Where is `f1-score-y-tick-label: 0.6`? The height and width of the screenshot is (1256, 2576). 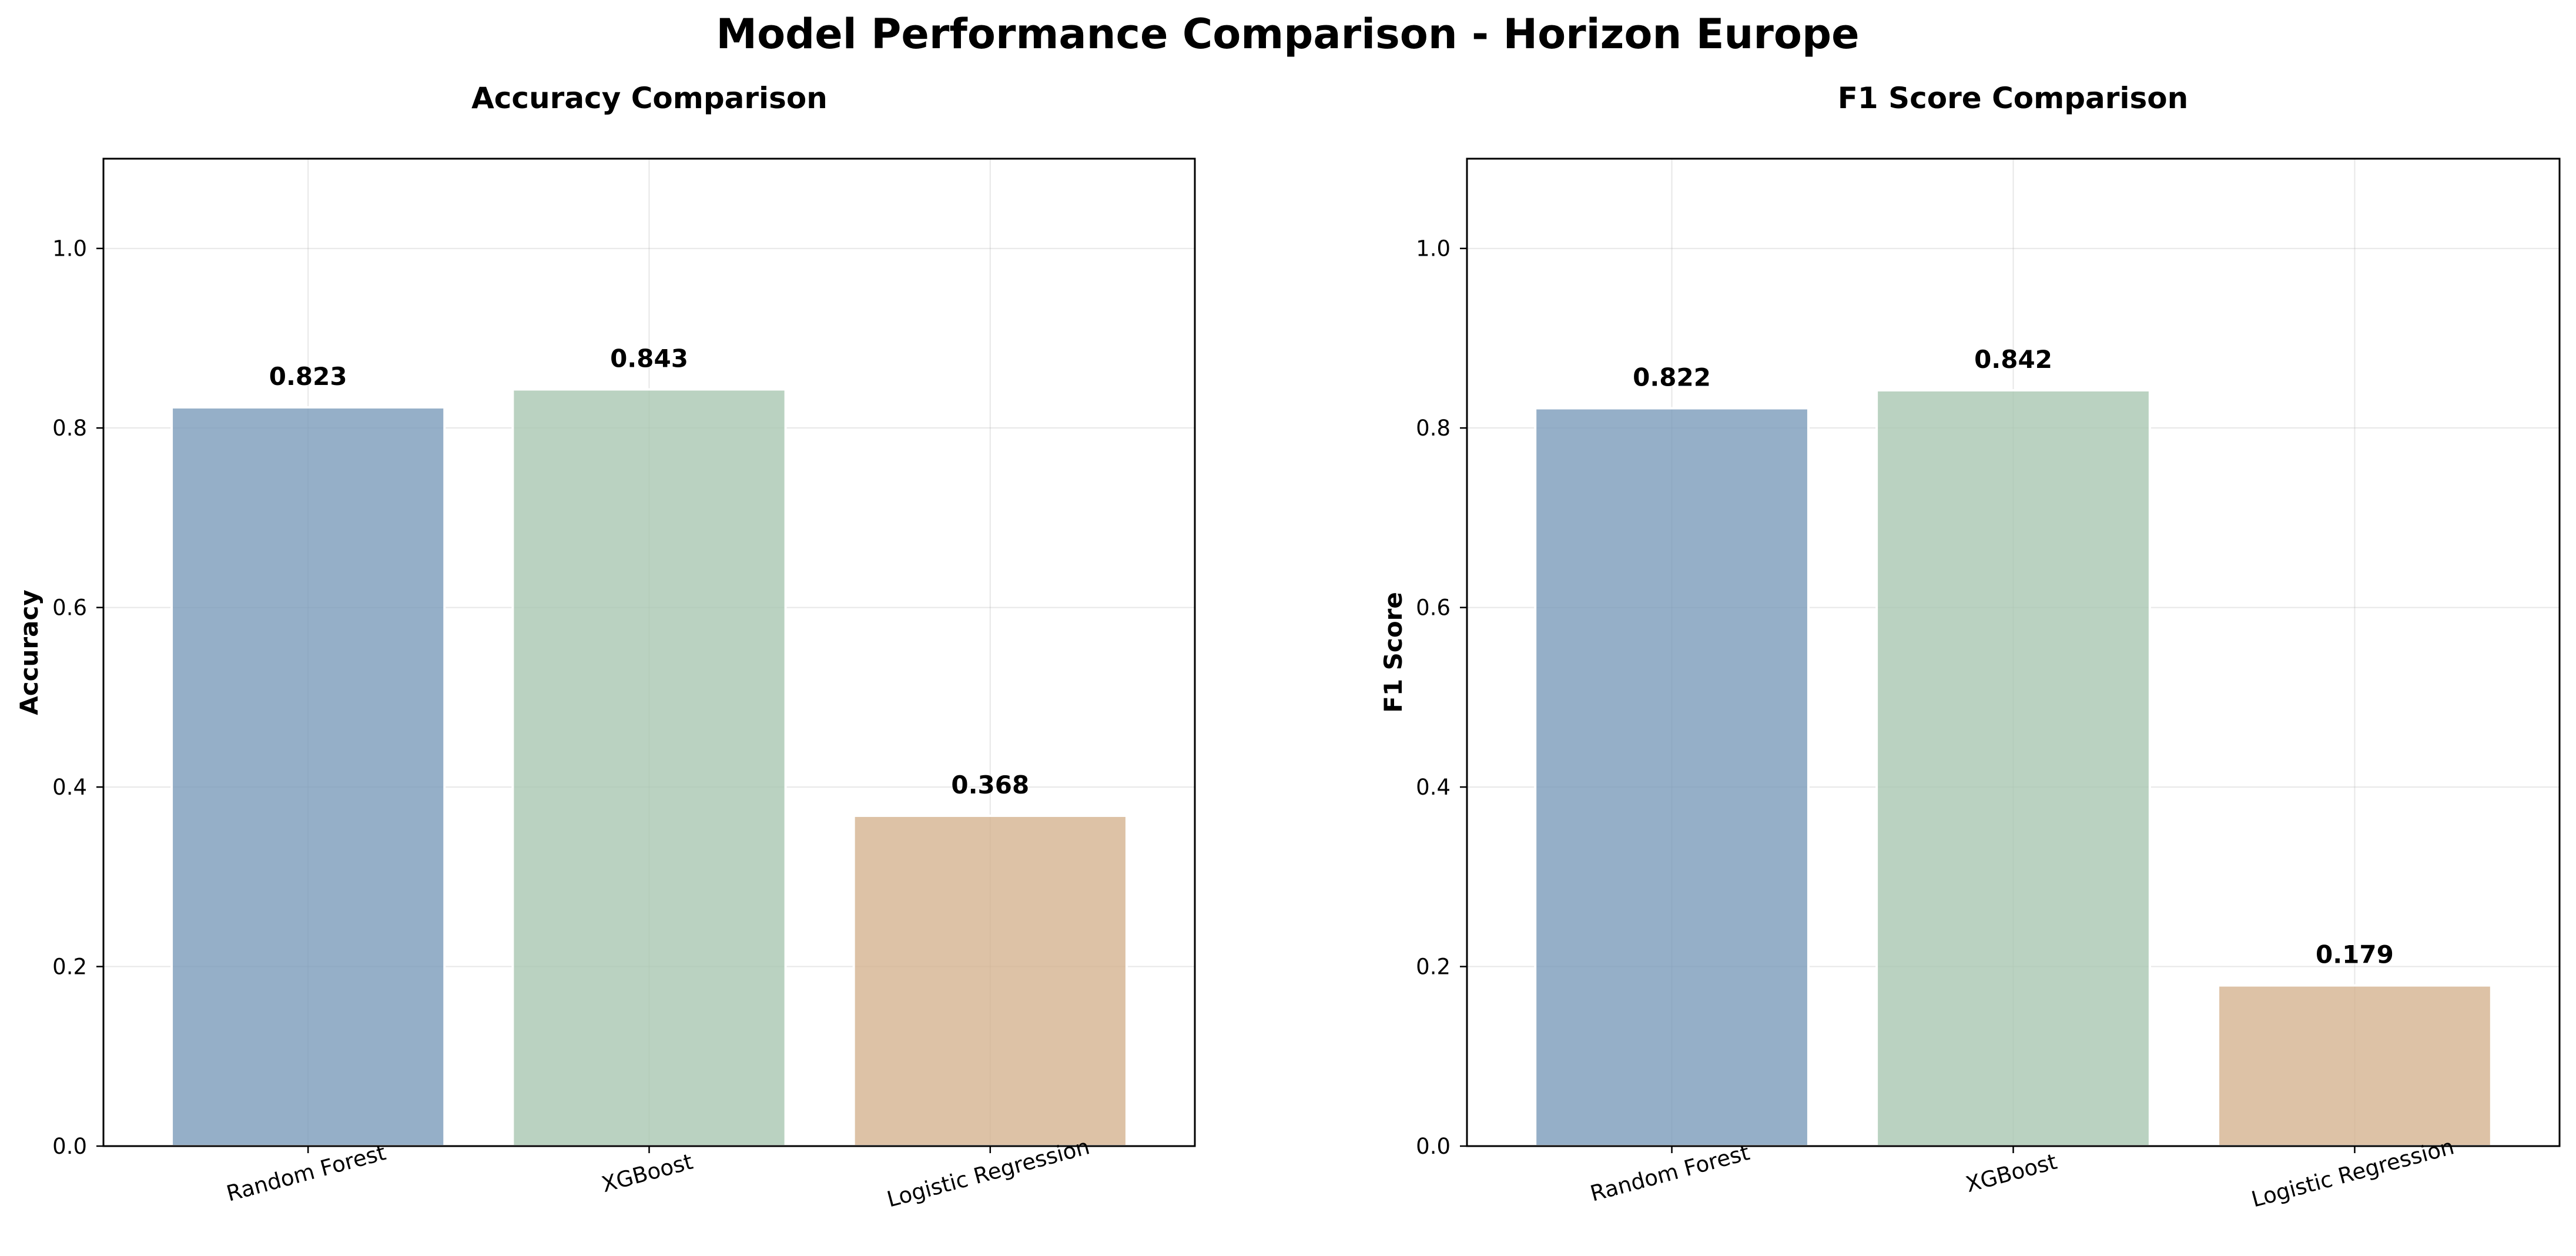
f1-score-y-tick-label: 0.6 is located at coordinates (1433, 608).